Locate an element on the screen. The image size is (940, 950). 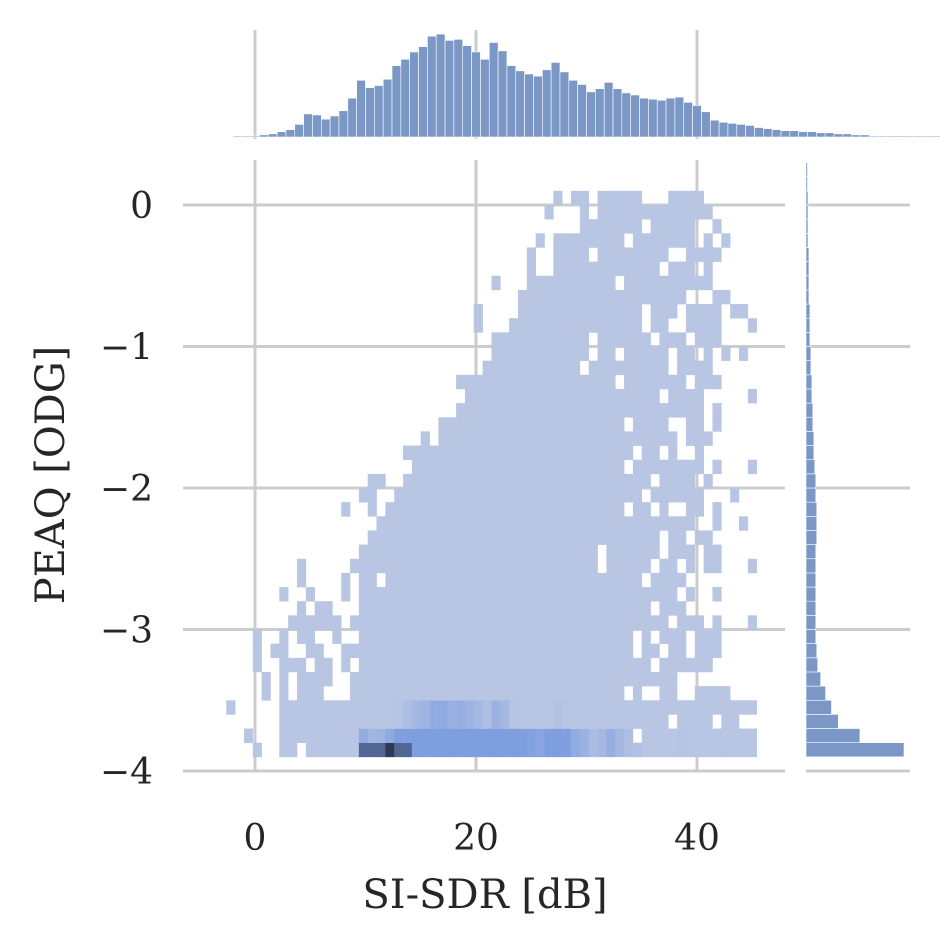
x-tick-label: 20 is located at coordinates (476, 838).